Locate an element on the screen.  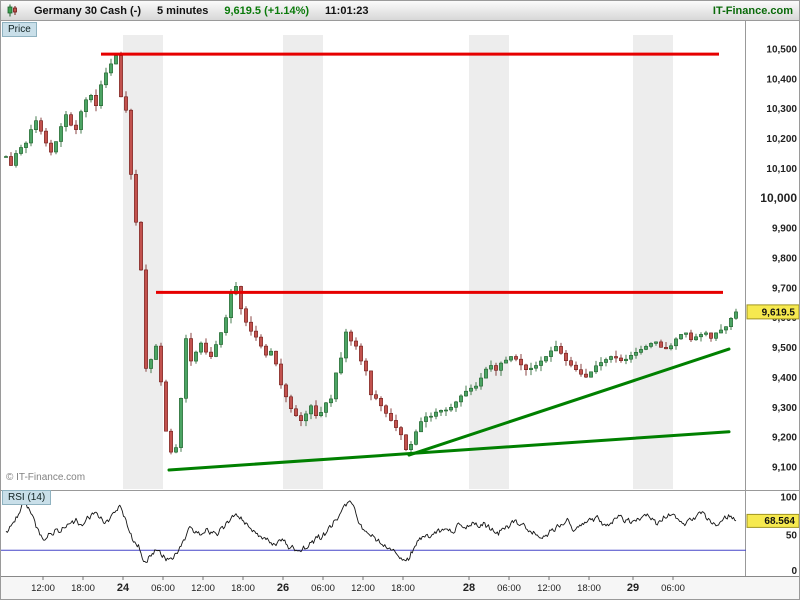
price-axis-label: 10,500 is located at coordinates (781, 50).